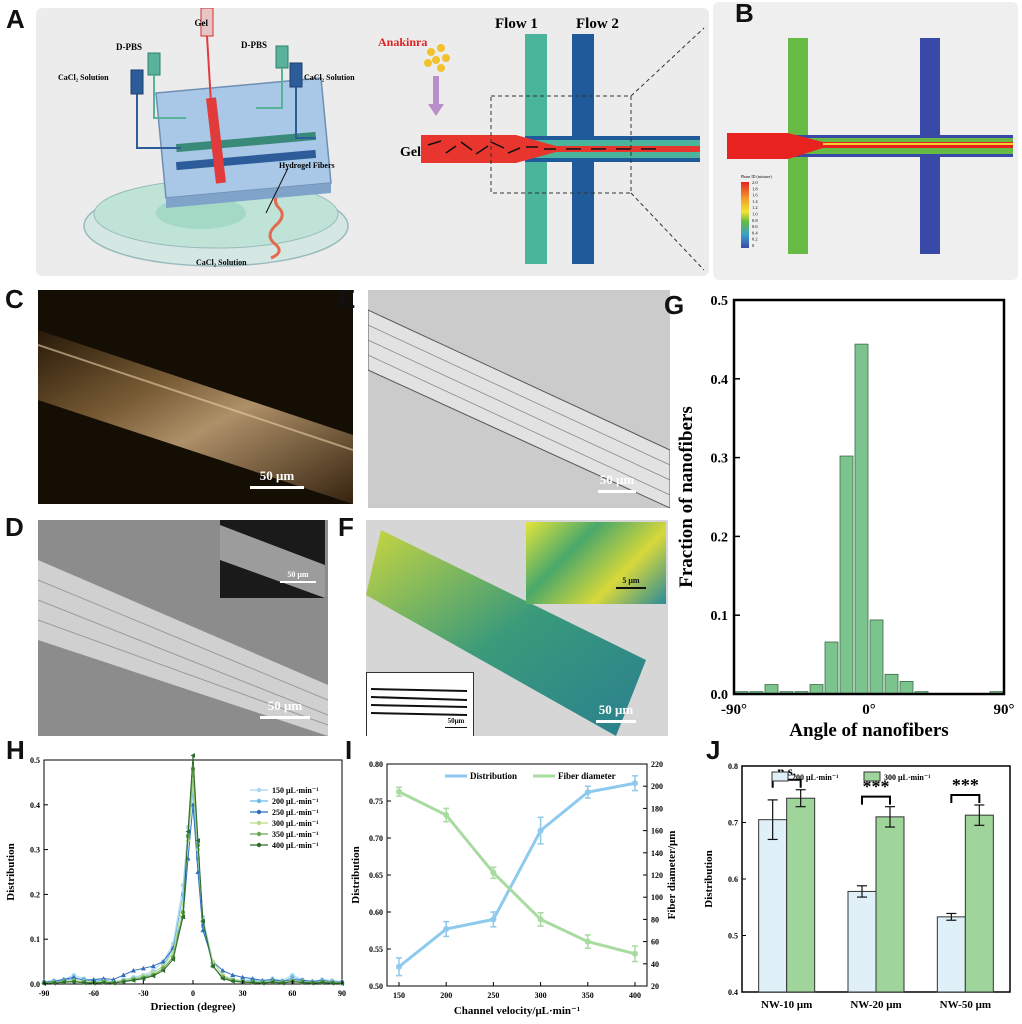 The image size is (1022, 1024). Describe the element at coordinates (143, 993) in the screenshot. I see `tick-label-h-x: -30` at that location.